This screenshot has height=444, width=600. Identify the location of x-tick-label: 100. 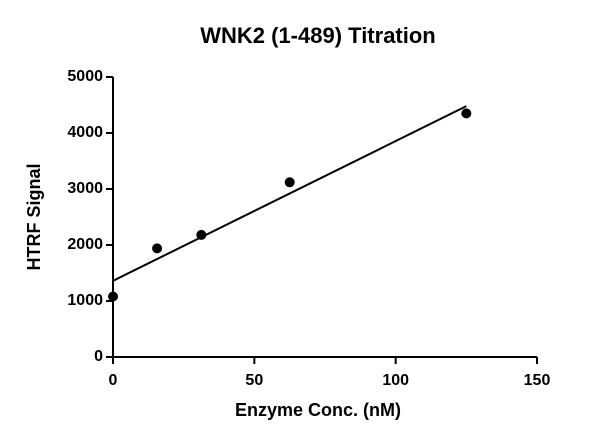
(395, 380).